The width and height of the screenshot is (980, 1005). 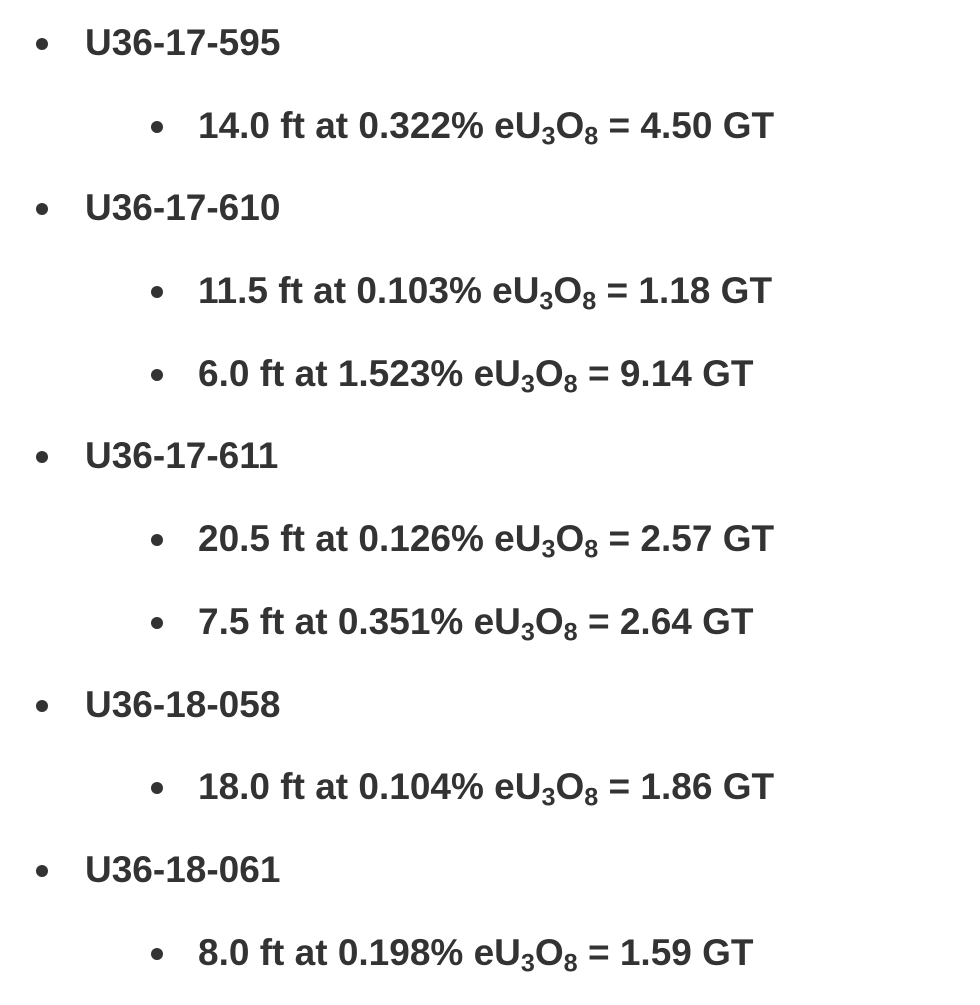 I want to click on assay-interval-item: 7.5 ft at 0.351% eU3O8 = 2.64 GT, so click(x=387, y=622).